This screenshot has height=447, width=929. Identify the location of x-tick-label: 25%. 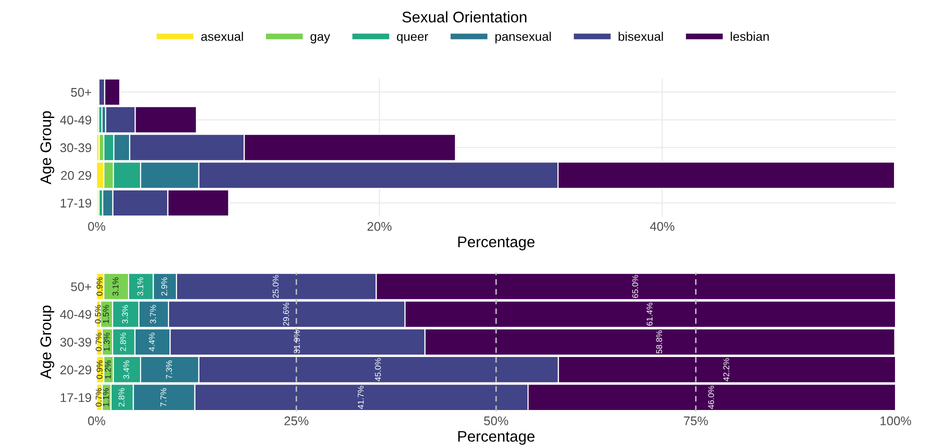
(296, 421).